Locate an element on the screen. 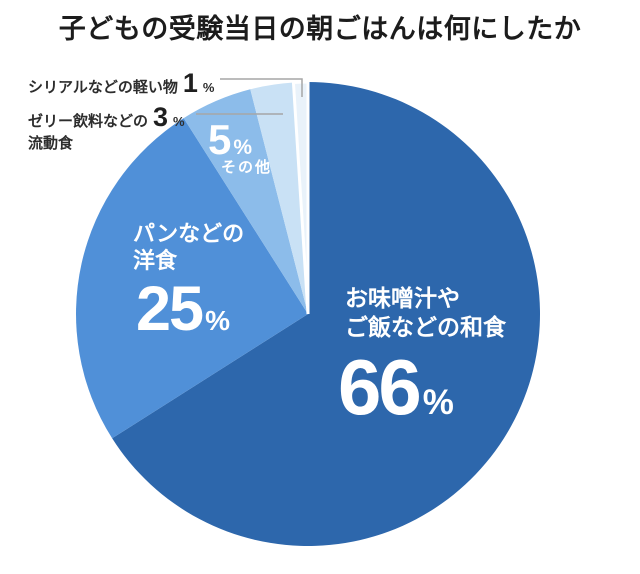 The width and height of the screenshot is (640, 574). other-percent-value: 5 is located at coordinates (220, 139).